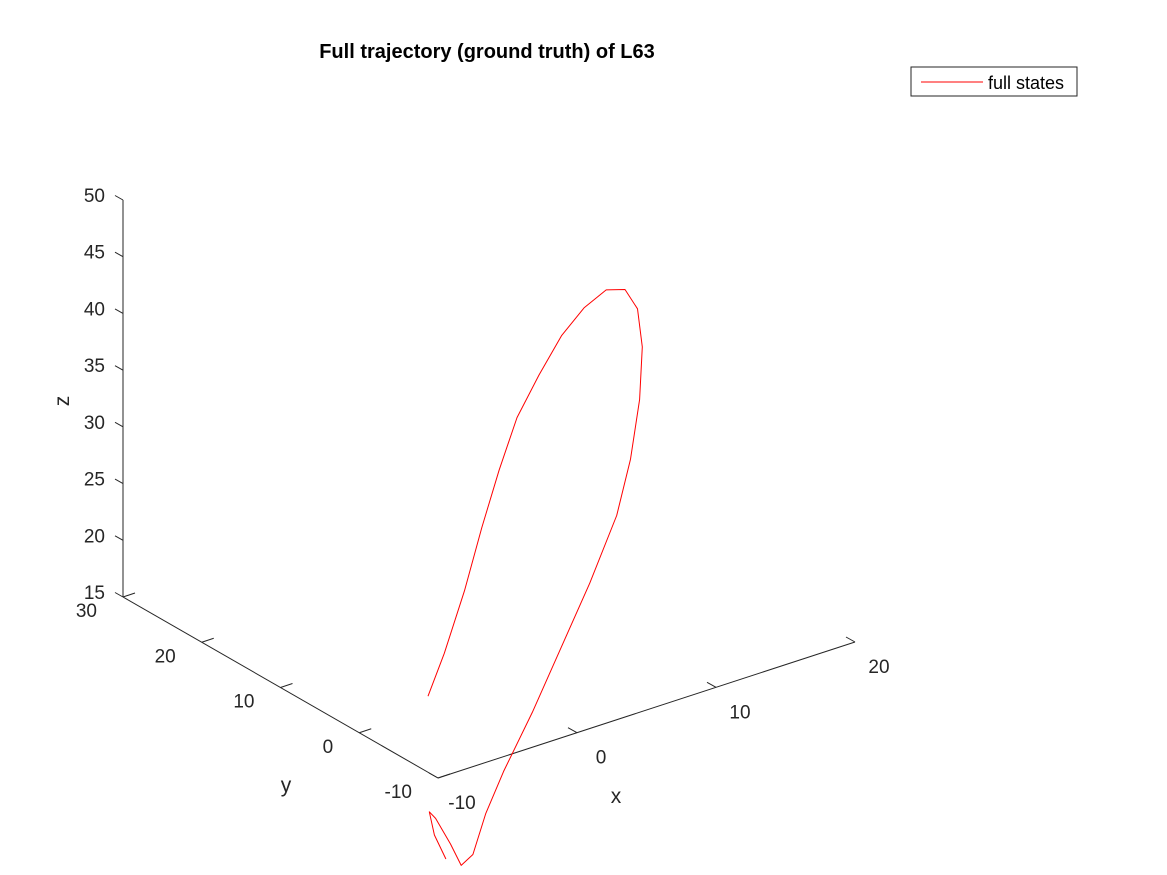  What do you see at coordinates (487, 52) in the screenshot?
I see `chart-title: Full trajectory (ground truth) of L63` at bounding box center [487, 52].